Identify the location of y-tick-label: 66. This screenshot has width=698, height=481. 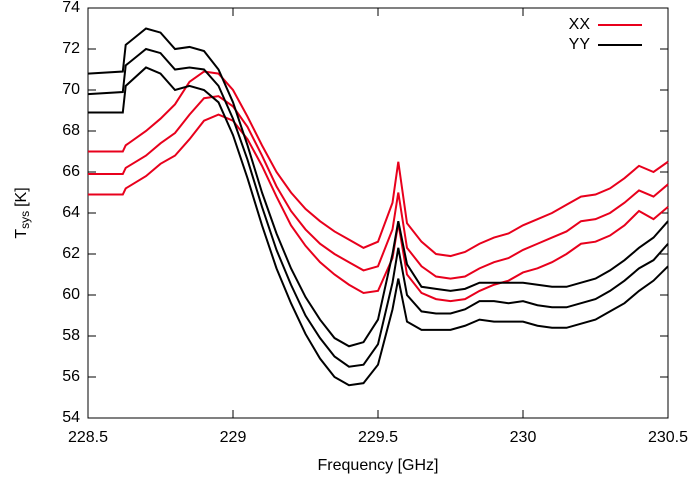
(71, 171).